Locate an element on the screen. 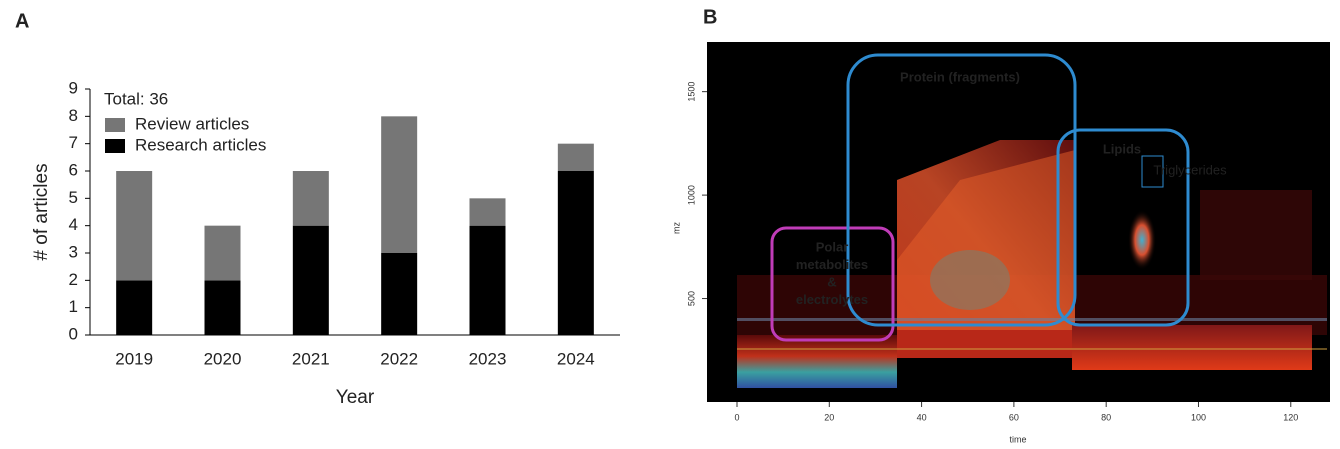 The image size is (1340, 449). y-axis-title: mz is located at coordinates (676, 228).